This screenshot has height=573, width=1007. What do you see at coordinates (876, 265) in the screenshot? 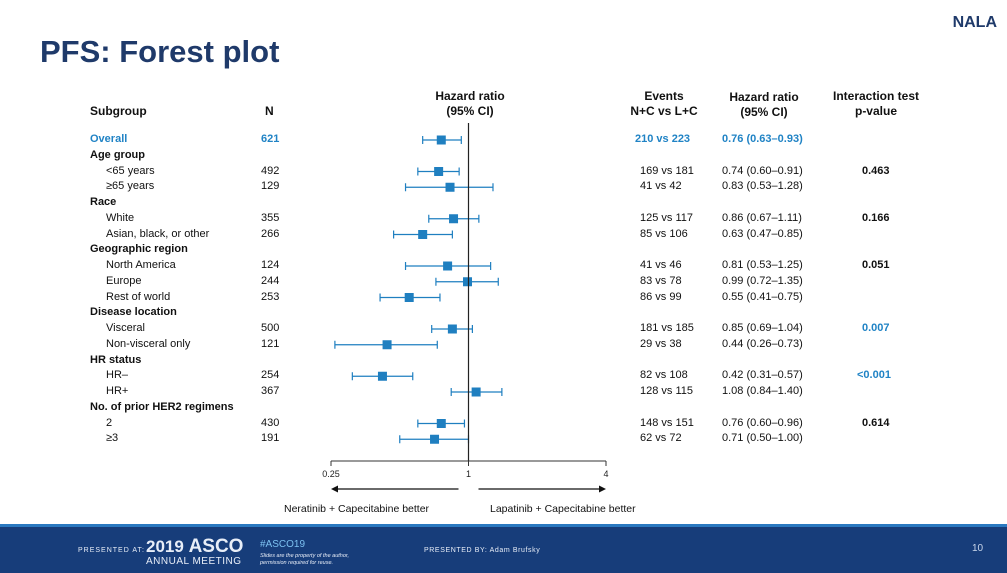
I see `pvalue: 0.051` at bounding box center [876, 265].